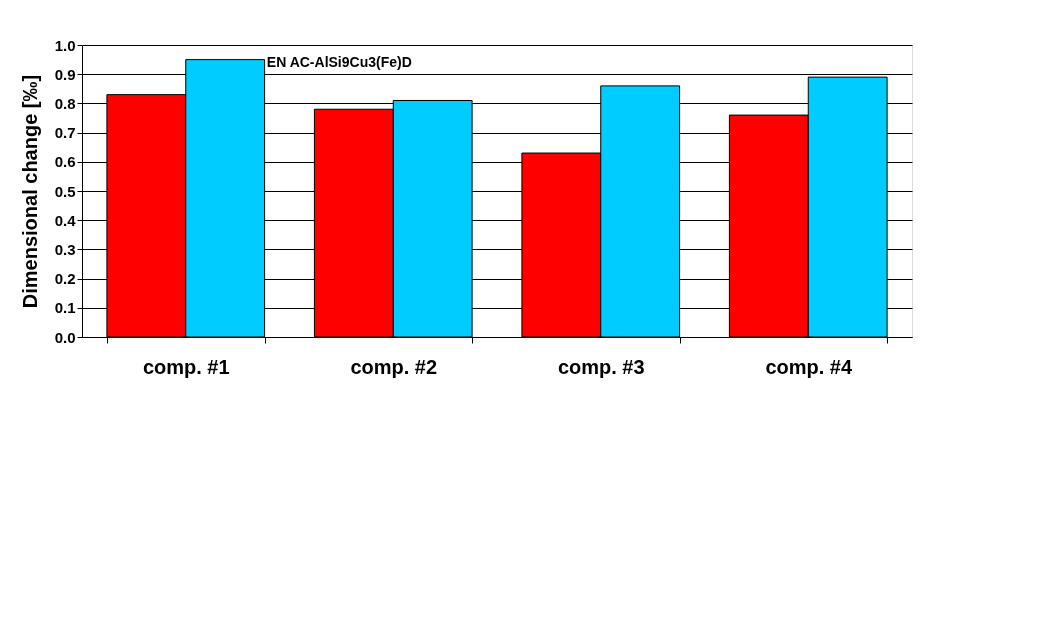 This screenshot has width=1056, height=625. I want to click on y-tick-label: 0.0, so click(65, 337).